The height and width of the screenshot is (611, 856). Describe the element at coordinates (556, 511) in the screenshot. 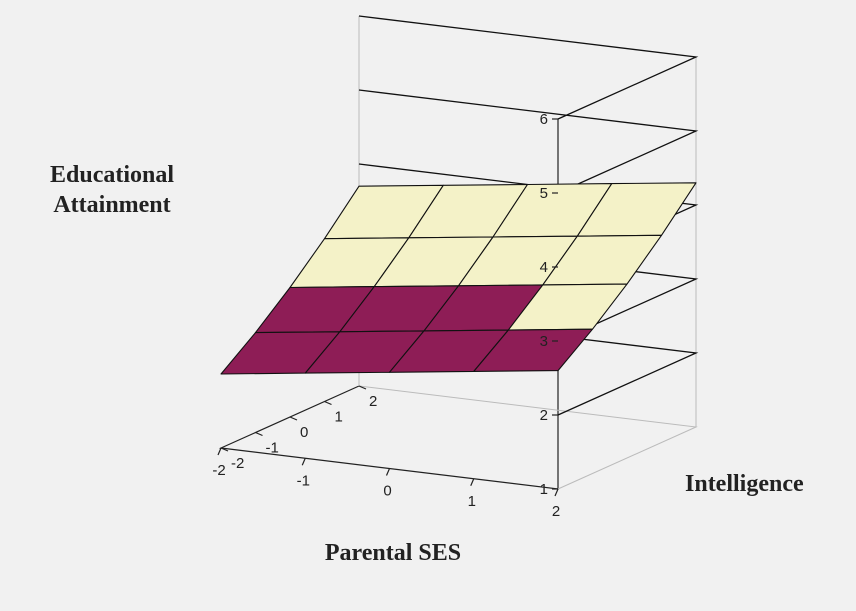

I see `ses-tick-label: 2` at that location.